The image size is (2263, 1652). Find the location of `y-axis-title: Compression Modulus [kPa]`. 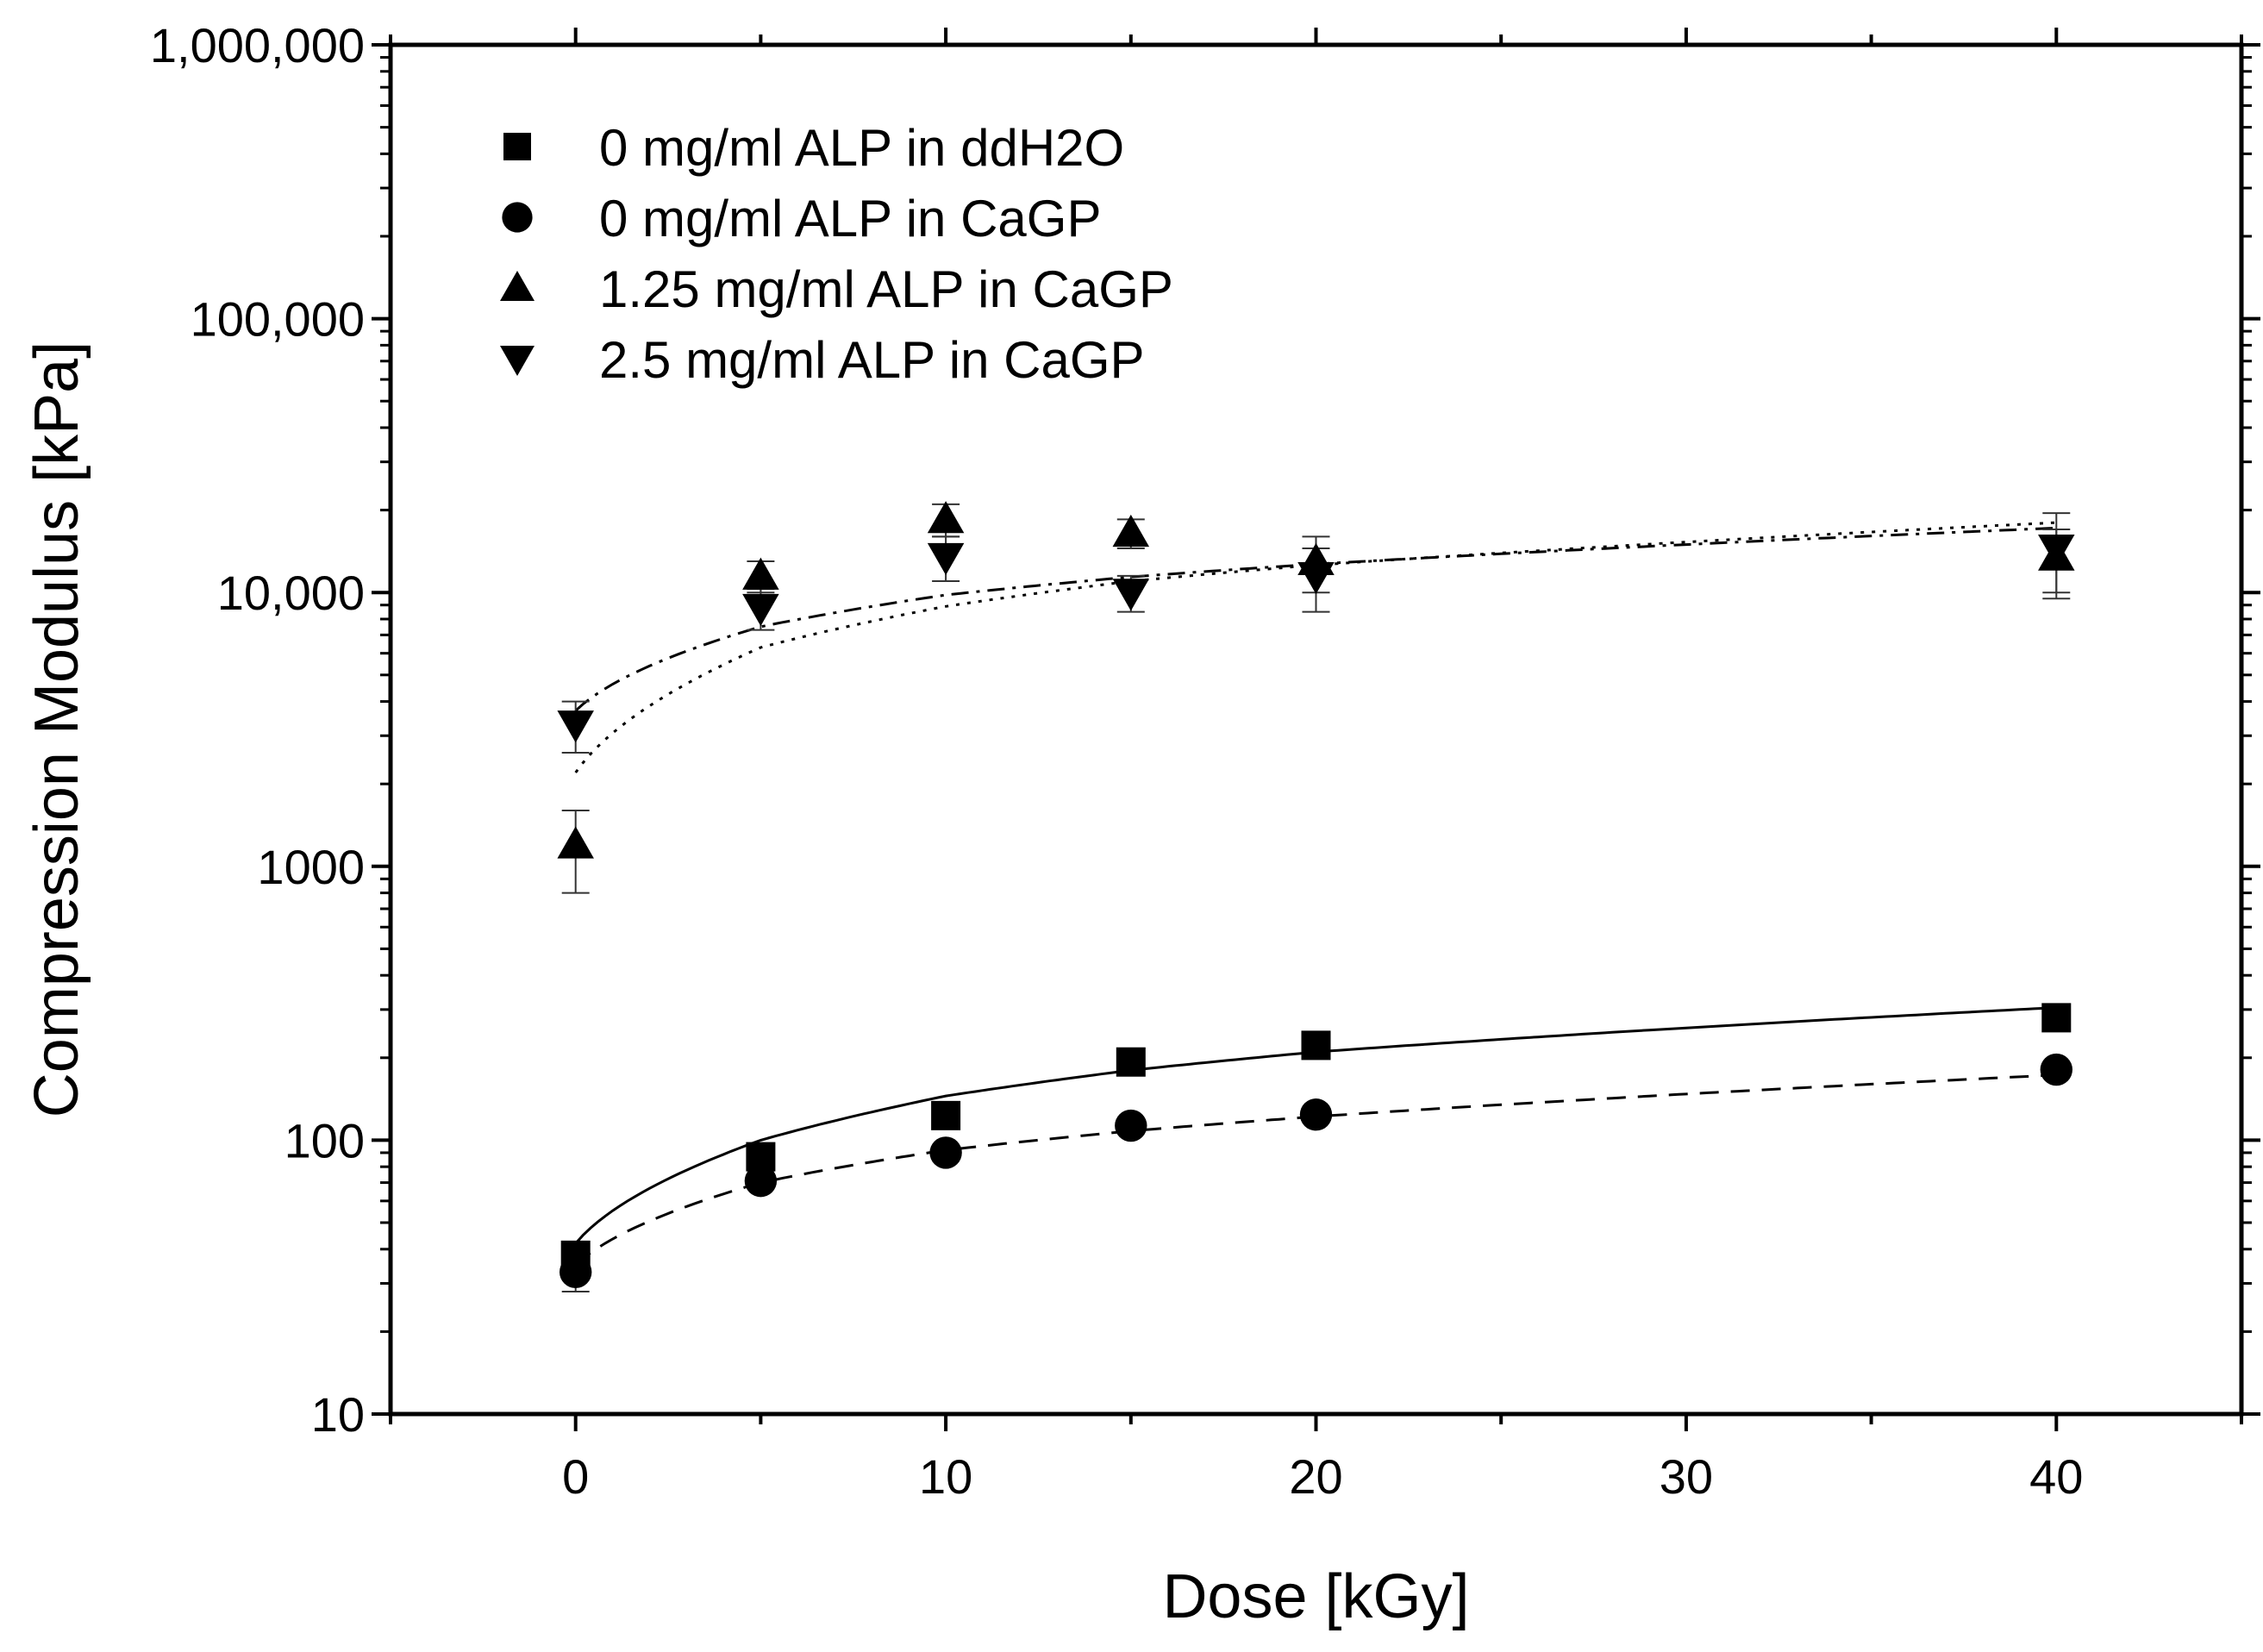

y-axis-title: Compression Modulus [kPa] is located at coordinates (56, 729).